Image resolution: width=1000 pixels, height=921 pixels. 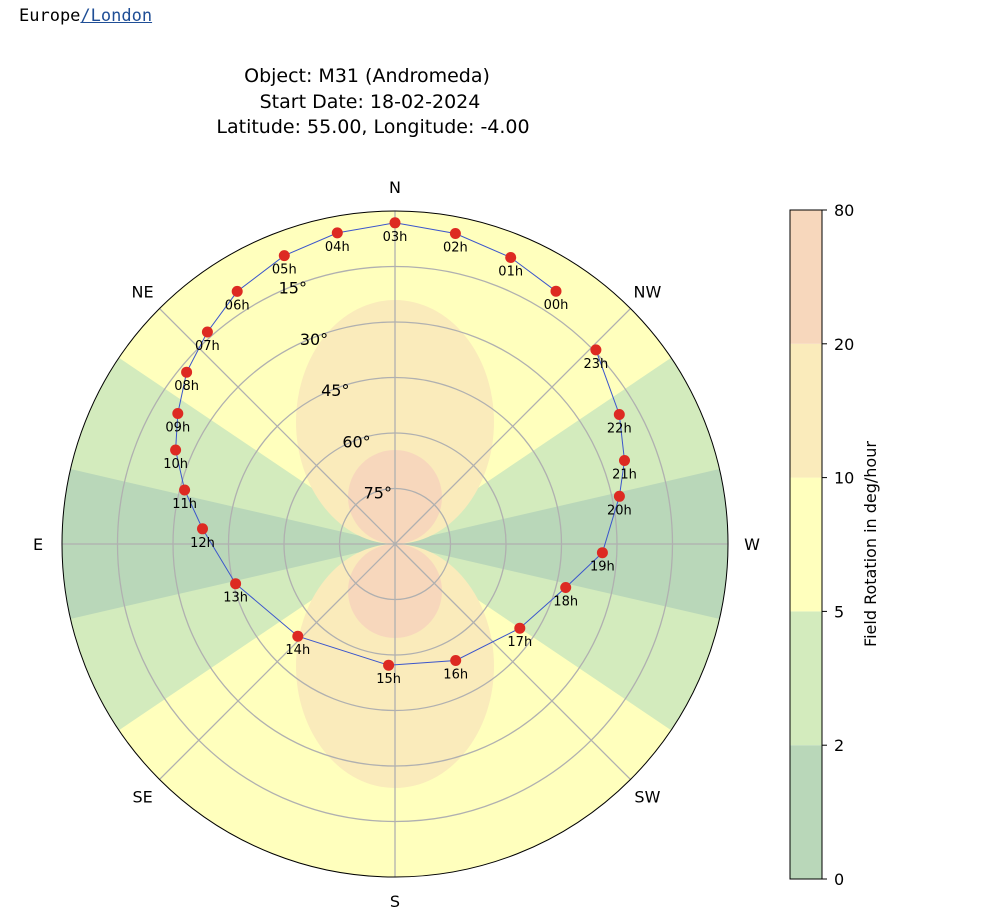 What do you see at coordinates (556, 305) in the screenshot?
I see `hour-label: 00h` at bounding box center [556, 305].